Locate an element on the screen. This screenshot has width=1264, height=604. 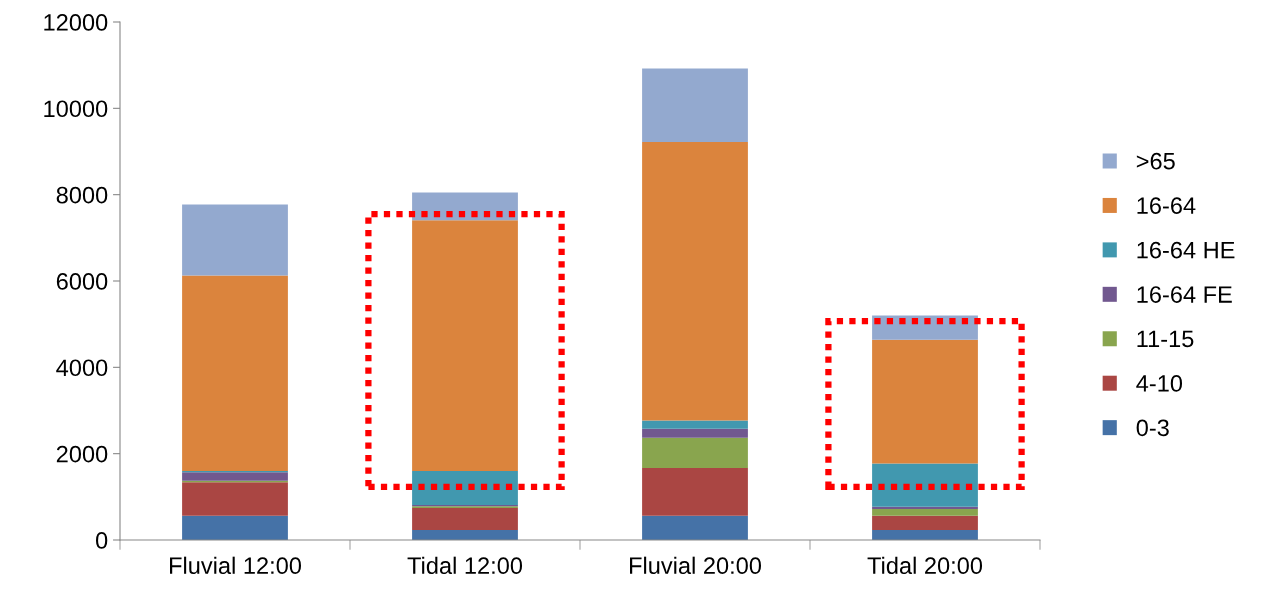
legend-label: 16-64 FE is located at coordinates (1184, 294).